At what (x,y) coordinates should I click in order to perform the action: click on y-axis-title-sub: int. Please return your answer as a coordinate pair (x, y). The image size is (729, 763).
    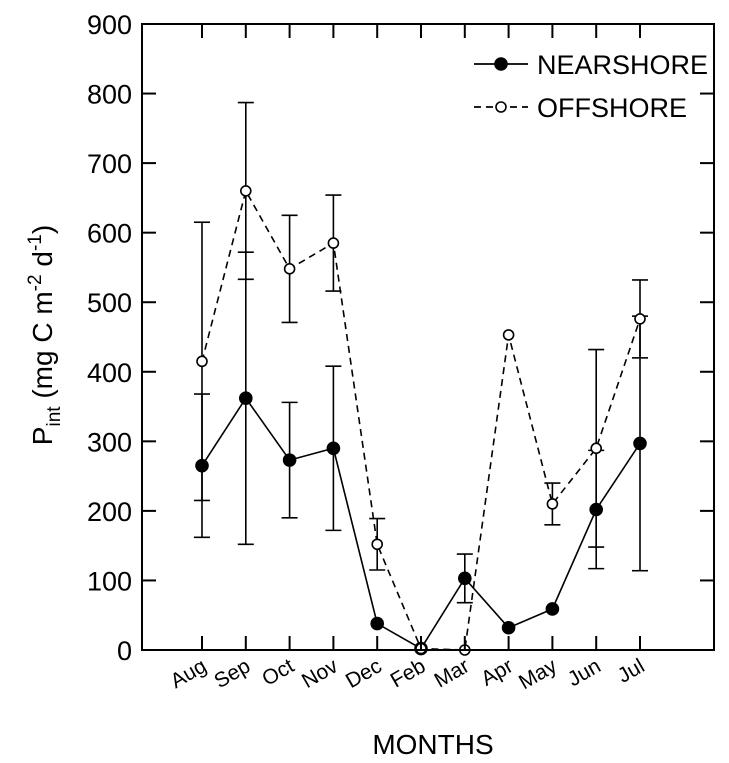
    Looking at the image, I should click on (54, 416).